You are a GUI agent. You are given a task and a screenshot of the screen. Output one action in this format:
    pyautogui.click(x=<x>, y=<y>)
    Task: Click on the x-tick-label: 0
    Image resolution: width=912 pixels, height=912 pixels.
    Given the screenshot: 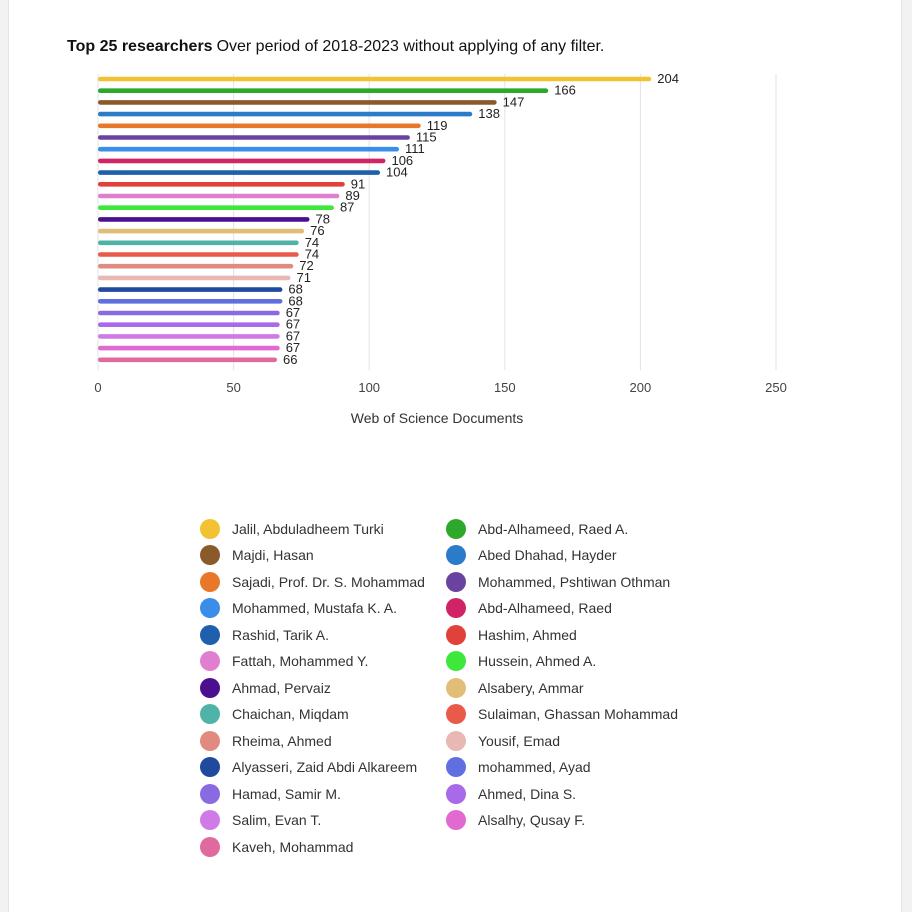 What is the action you would take?
    pyautogui.click(x=97, y=387)
    